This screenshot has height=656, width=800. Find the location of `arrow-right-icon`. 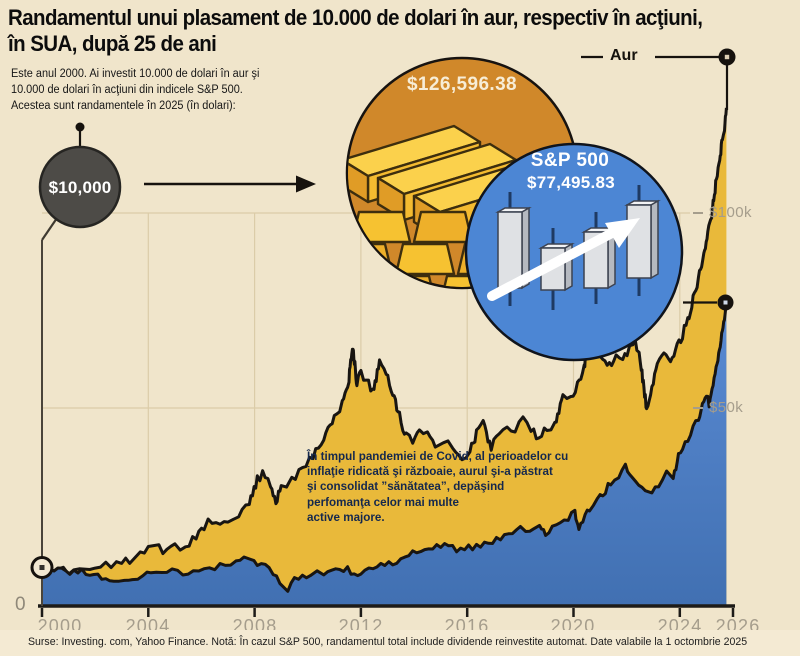

arrow-right-icon is located at coordinates (230, 184).